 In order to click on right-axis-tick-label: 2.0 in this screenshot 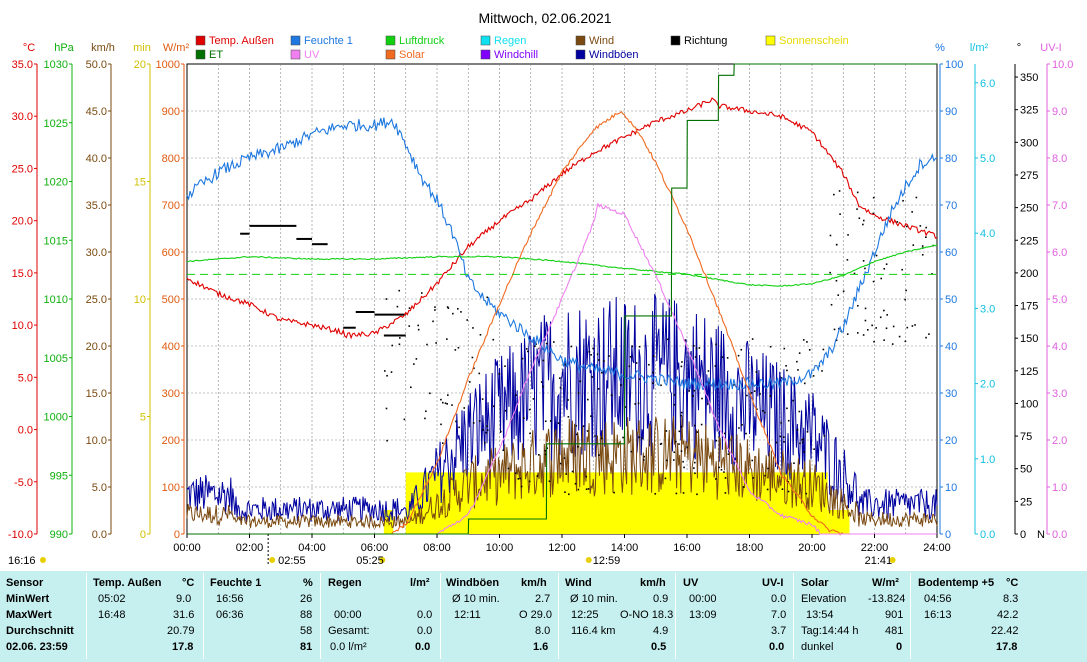, I will do `click(1059, 441)`.